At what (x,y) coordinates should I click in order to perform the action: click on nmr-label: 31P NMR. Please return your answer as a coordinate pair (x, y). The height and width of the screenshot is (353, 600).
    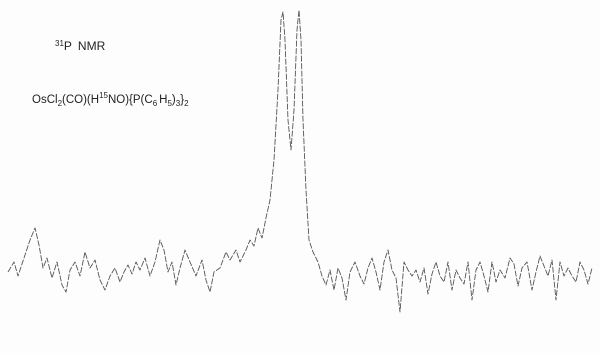
    Looking at the image, I should click on (80, 46).